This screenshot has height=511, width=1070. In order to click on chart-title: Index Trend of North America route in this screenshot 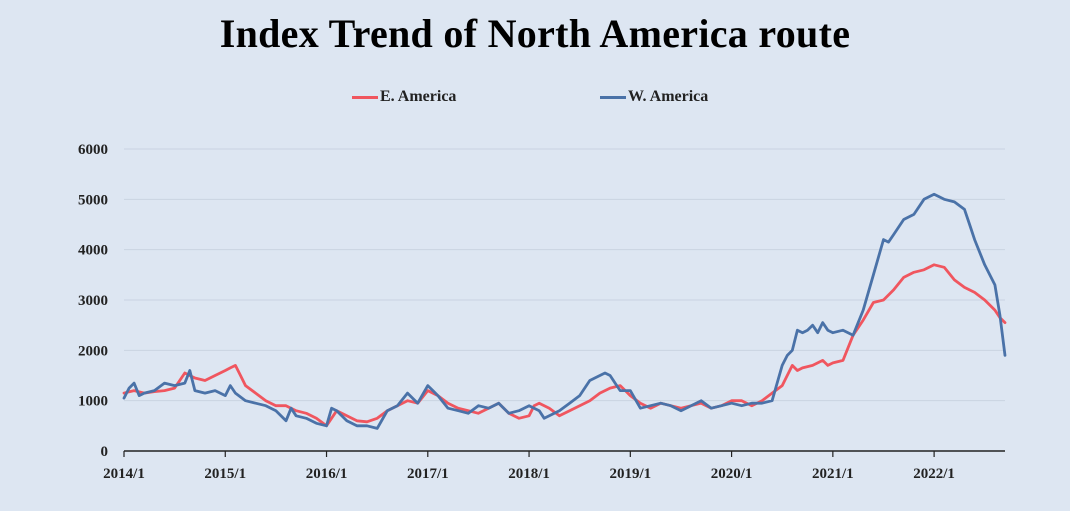, I will do `click(535, 33)`.